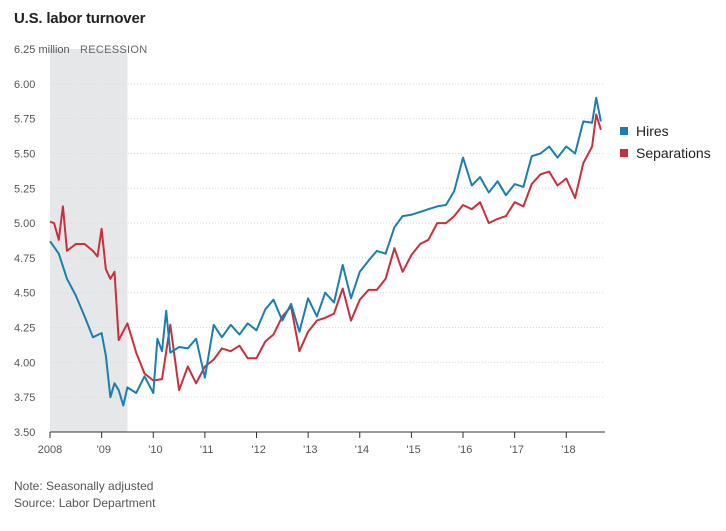 The width and height of the screenshot is (726, 531). Describe the element at coordinates (652, 131) in the screenshot. I see `legend-label: Hires` at that location.